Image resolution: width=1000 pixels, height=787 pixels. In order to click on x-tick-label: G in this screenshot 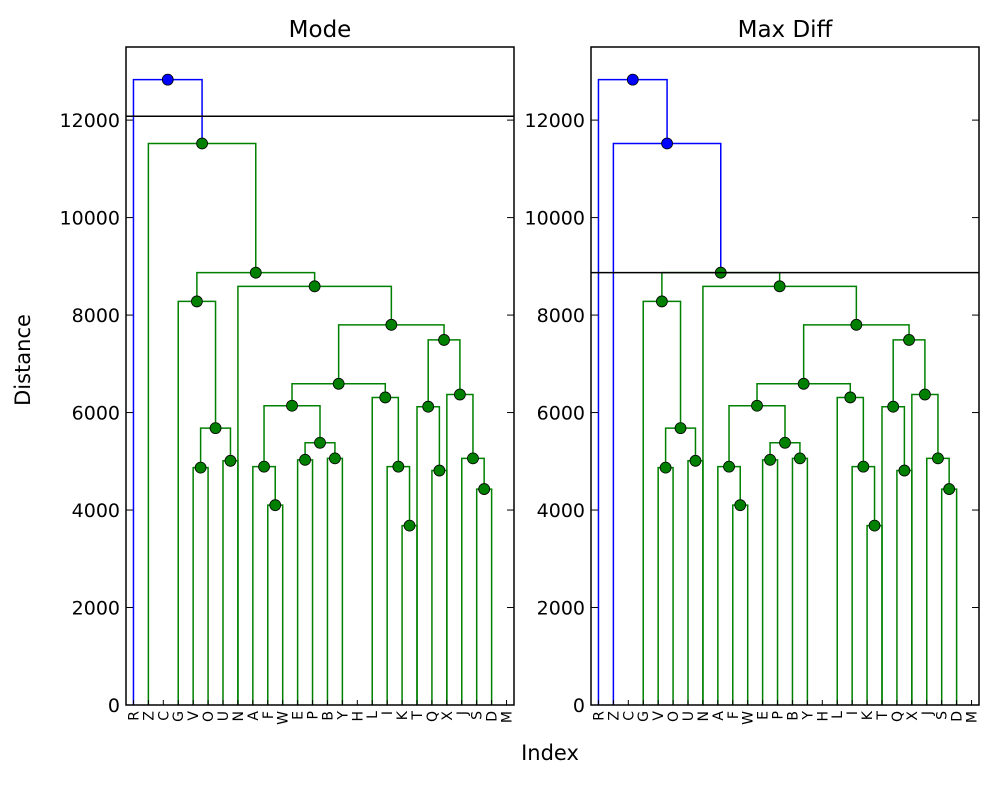, I will do `click(179, 716)`.